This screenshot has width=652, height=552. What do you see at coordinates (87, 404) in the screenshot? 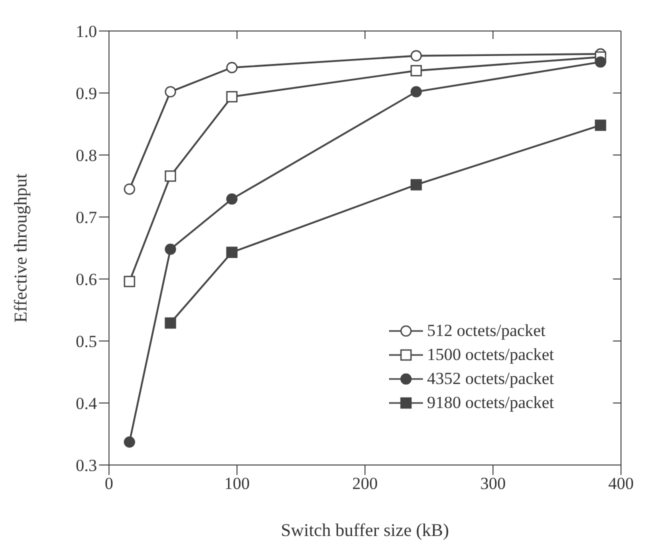
I see `y-tick-label: 0.4` at bounding box center [87, 404].